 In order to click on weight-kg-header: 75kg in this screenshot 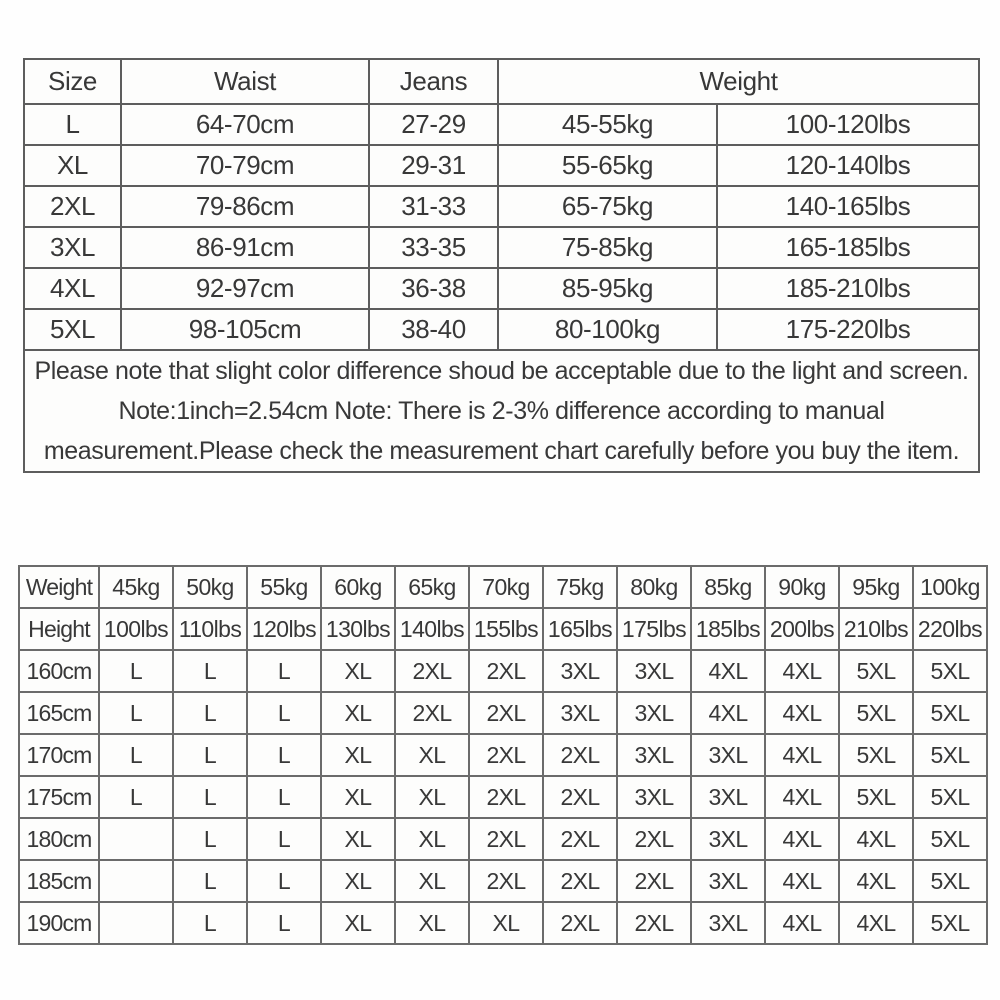, I will do `click(580, 587)`.